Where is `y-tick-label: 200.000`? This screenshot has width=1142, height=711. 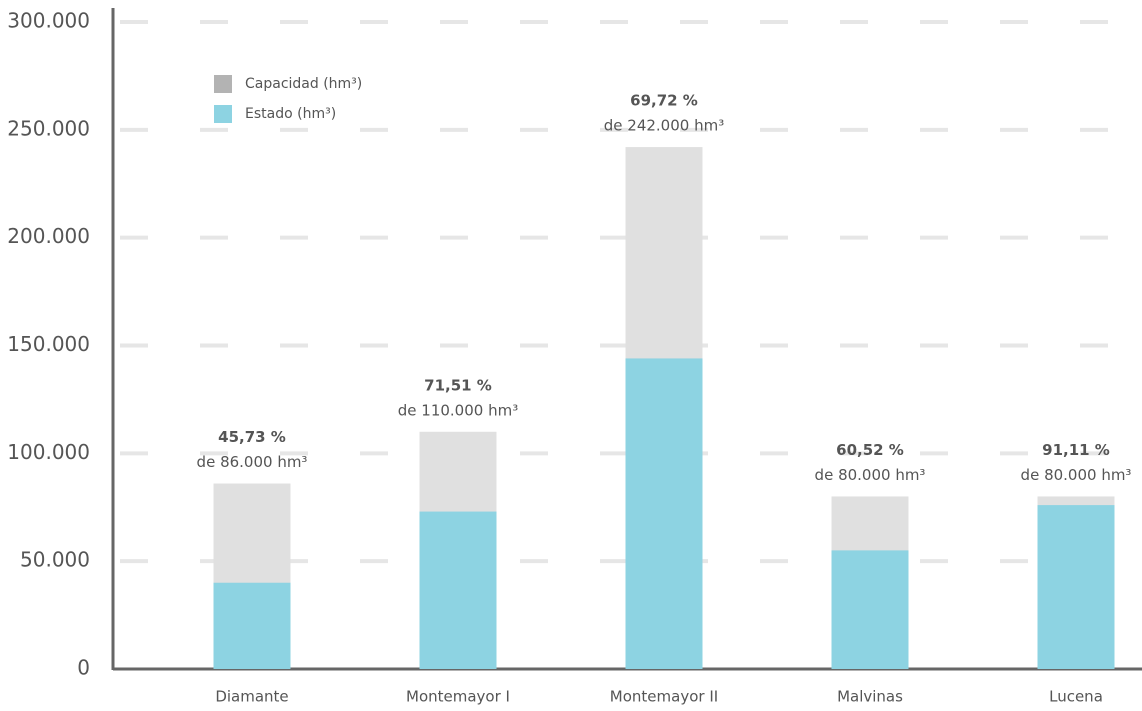 y-tick-label: 200.000 is located at coordinates (48, 236).